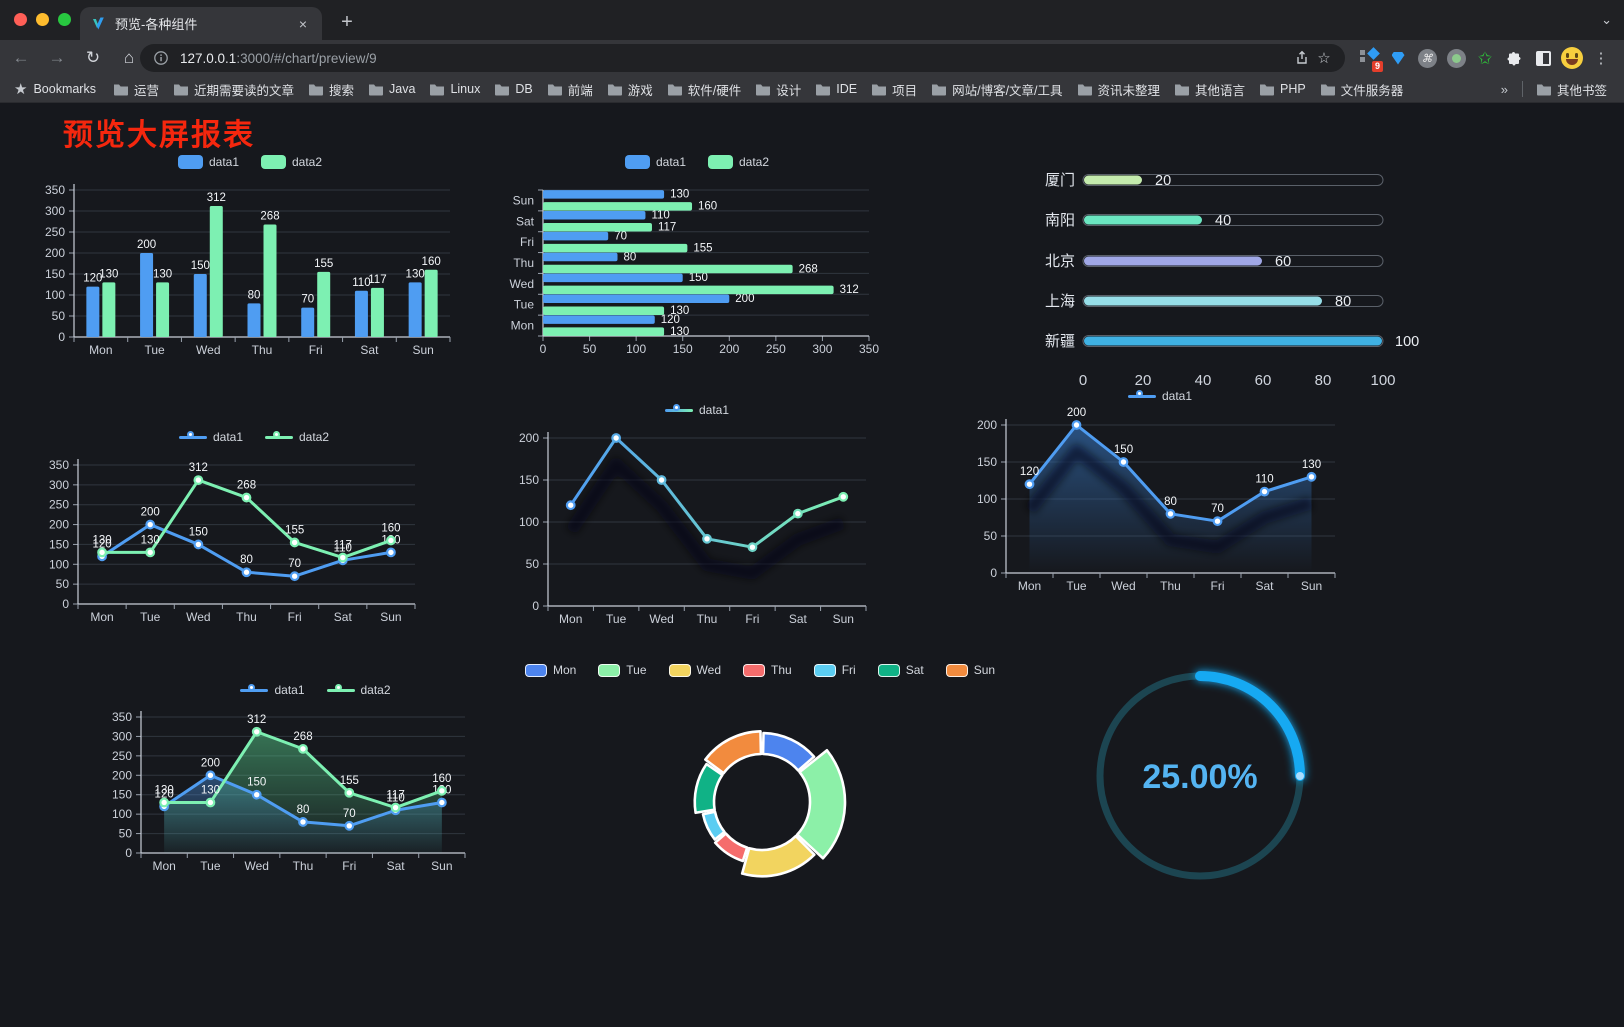  I want to click on bookmarks-overflow-chevron: », so click(1504, 89).